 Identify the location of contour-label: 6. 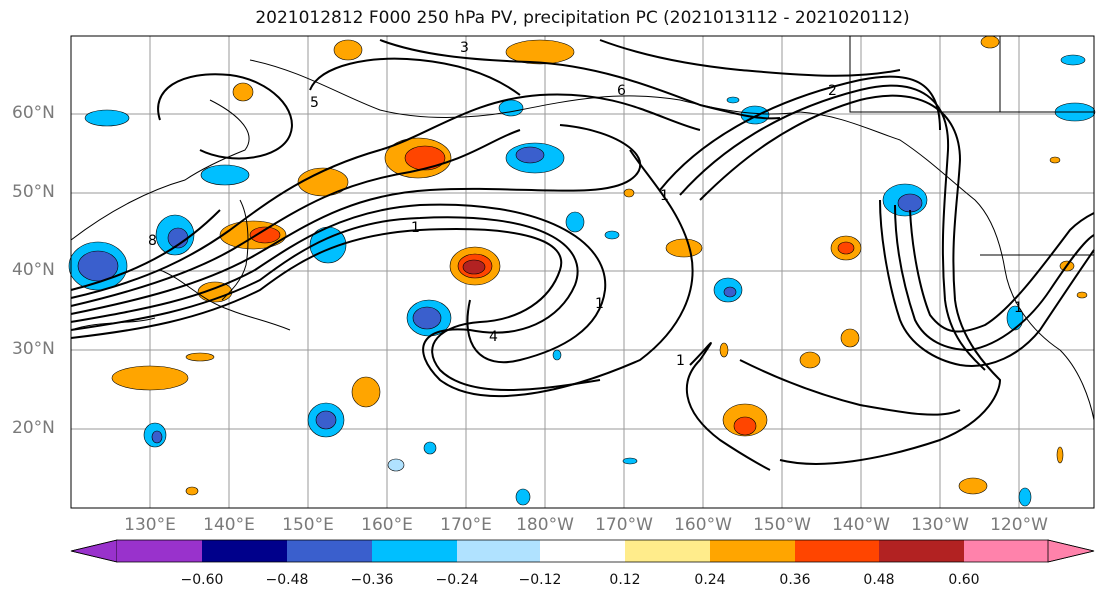
(621, 91).